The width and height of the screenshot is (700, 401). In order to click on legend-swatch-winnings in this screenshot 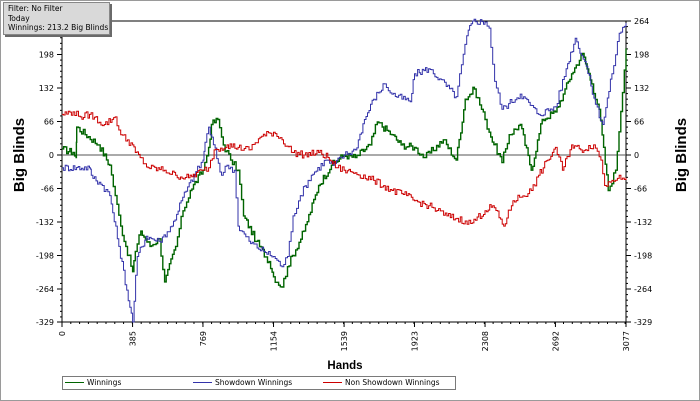, I will do `click(74, 382)`.